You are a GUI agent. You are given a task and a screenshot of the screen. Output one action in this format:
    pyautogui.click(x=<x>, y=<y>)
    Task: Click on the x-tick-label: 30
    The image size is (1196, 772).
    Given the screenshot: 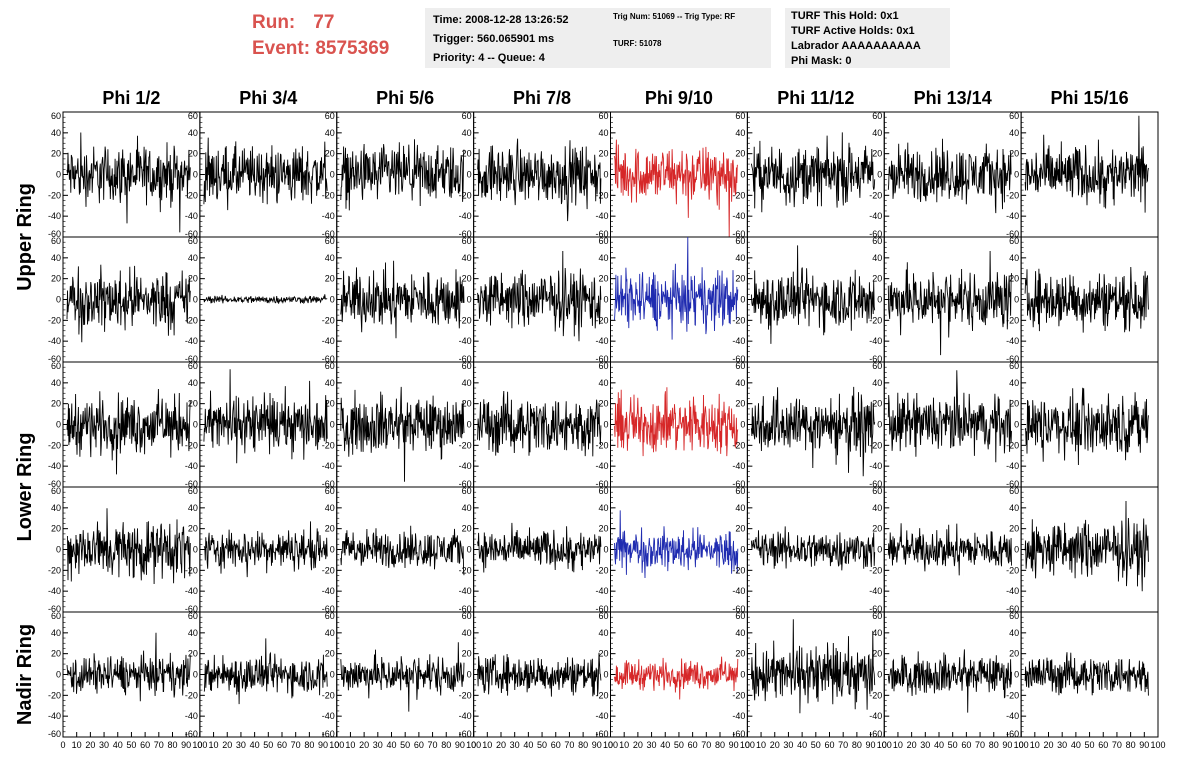 What is the action you would take?
    pyautogui.click(x=925, y=745)
    